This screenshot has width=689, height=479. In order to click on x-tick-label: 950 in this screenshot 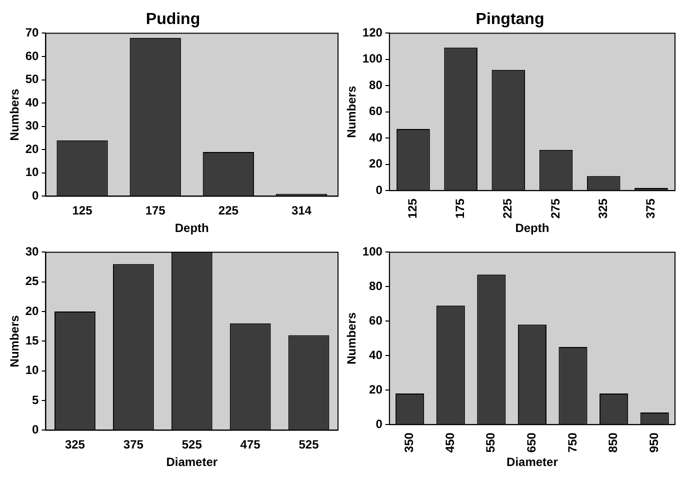, I will do `click(653, 442)`.